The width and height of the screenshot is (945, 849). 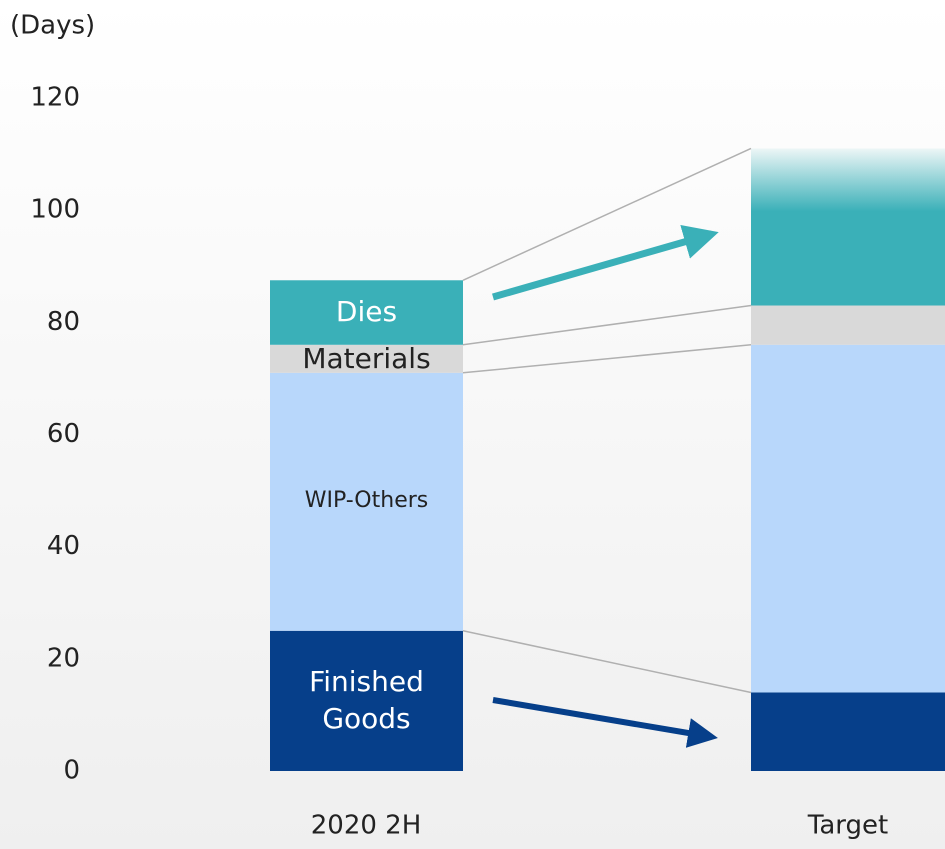 I want to click on segment-label: Dies, so click(x=366, y=312).